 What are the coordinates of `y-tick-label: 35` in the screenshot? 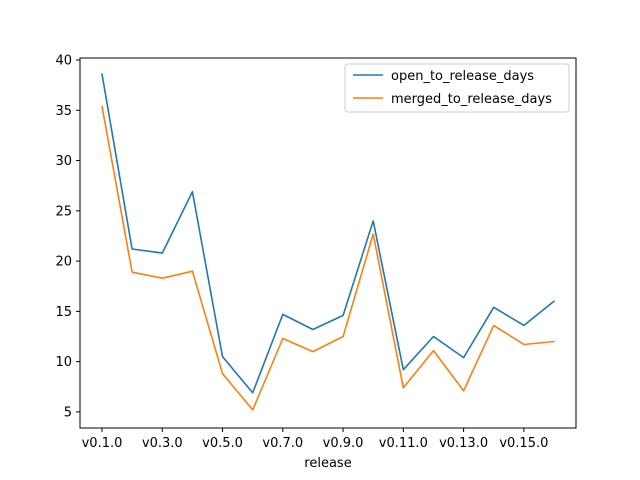 It's located at (63, 111).